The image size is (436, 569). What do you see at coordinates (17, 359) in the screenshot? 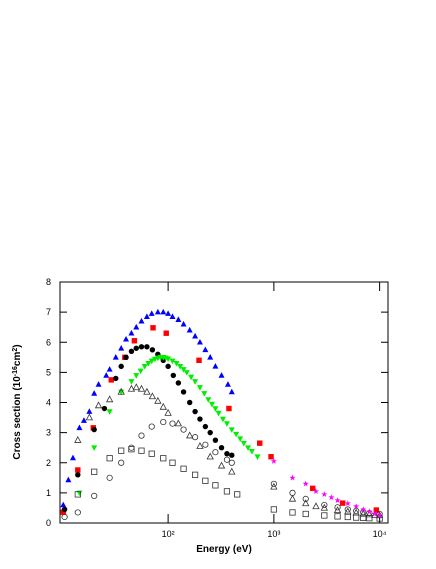
I see `y-axis-title-part: cm` at bounding box center [17, 359].